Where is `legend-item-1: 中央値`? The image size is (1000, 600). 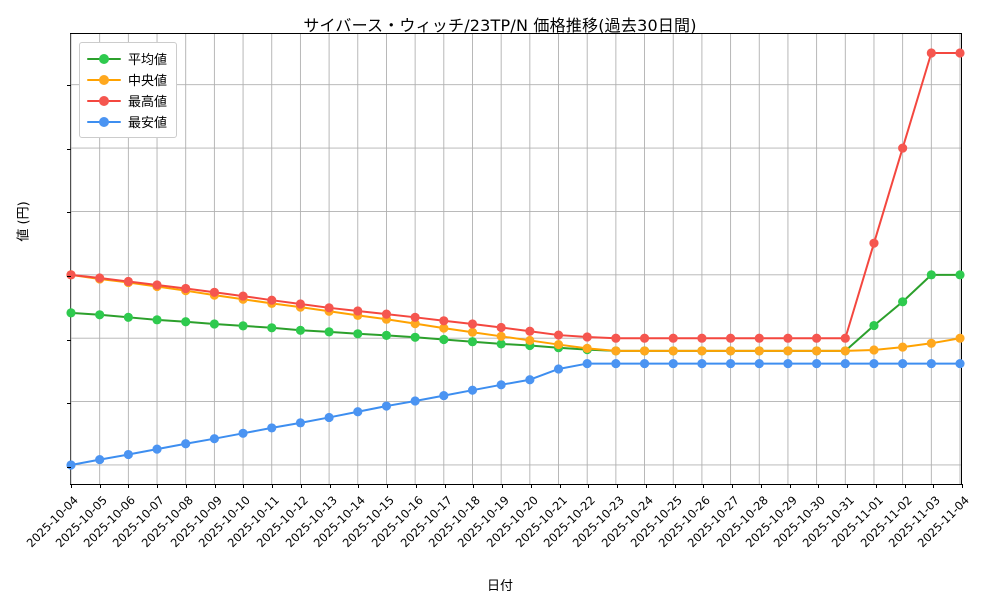 legend-item-1: 中央値 is located at coordinates (127, 79).